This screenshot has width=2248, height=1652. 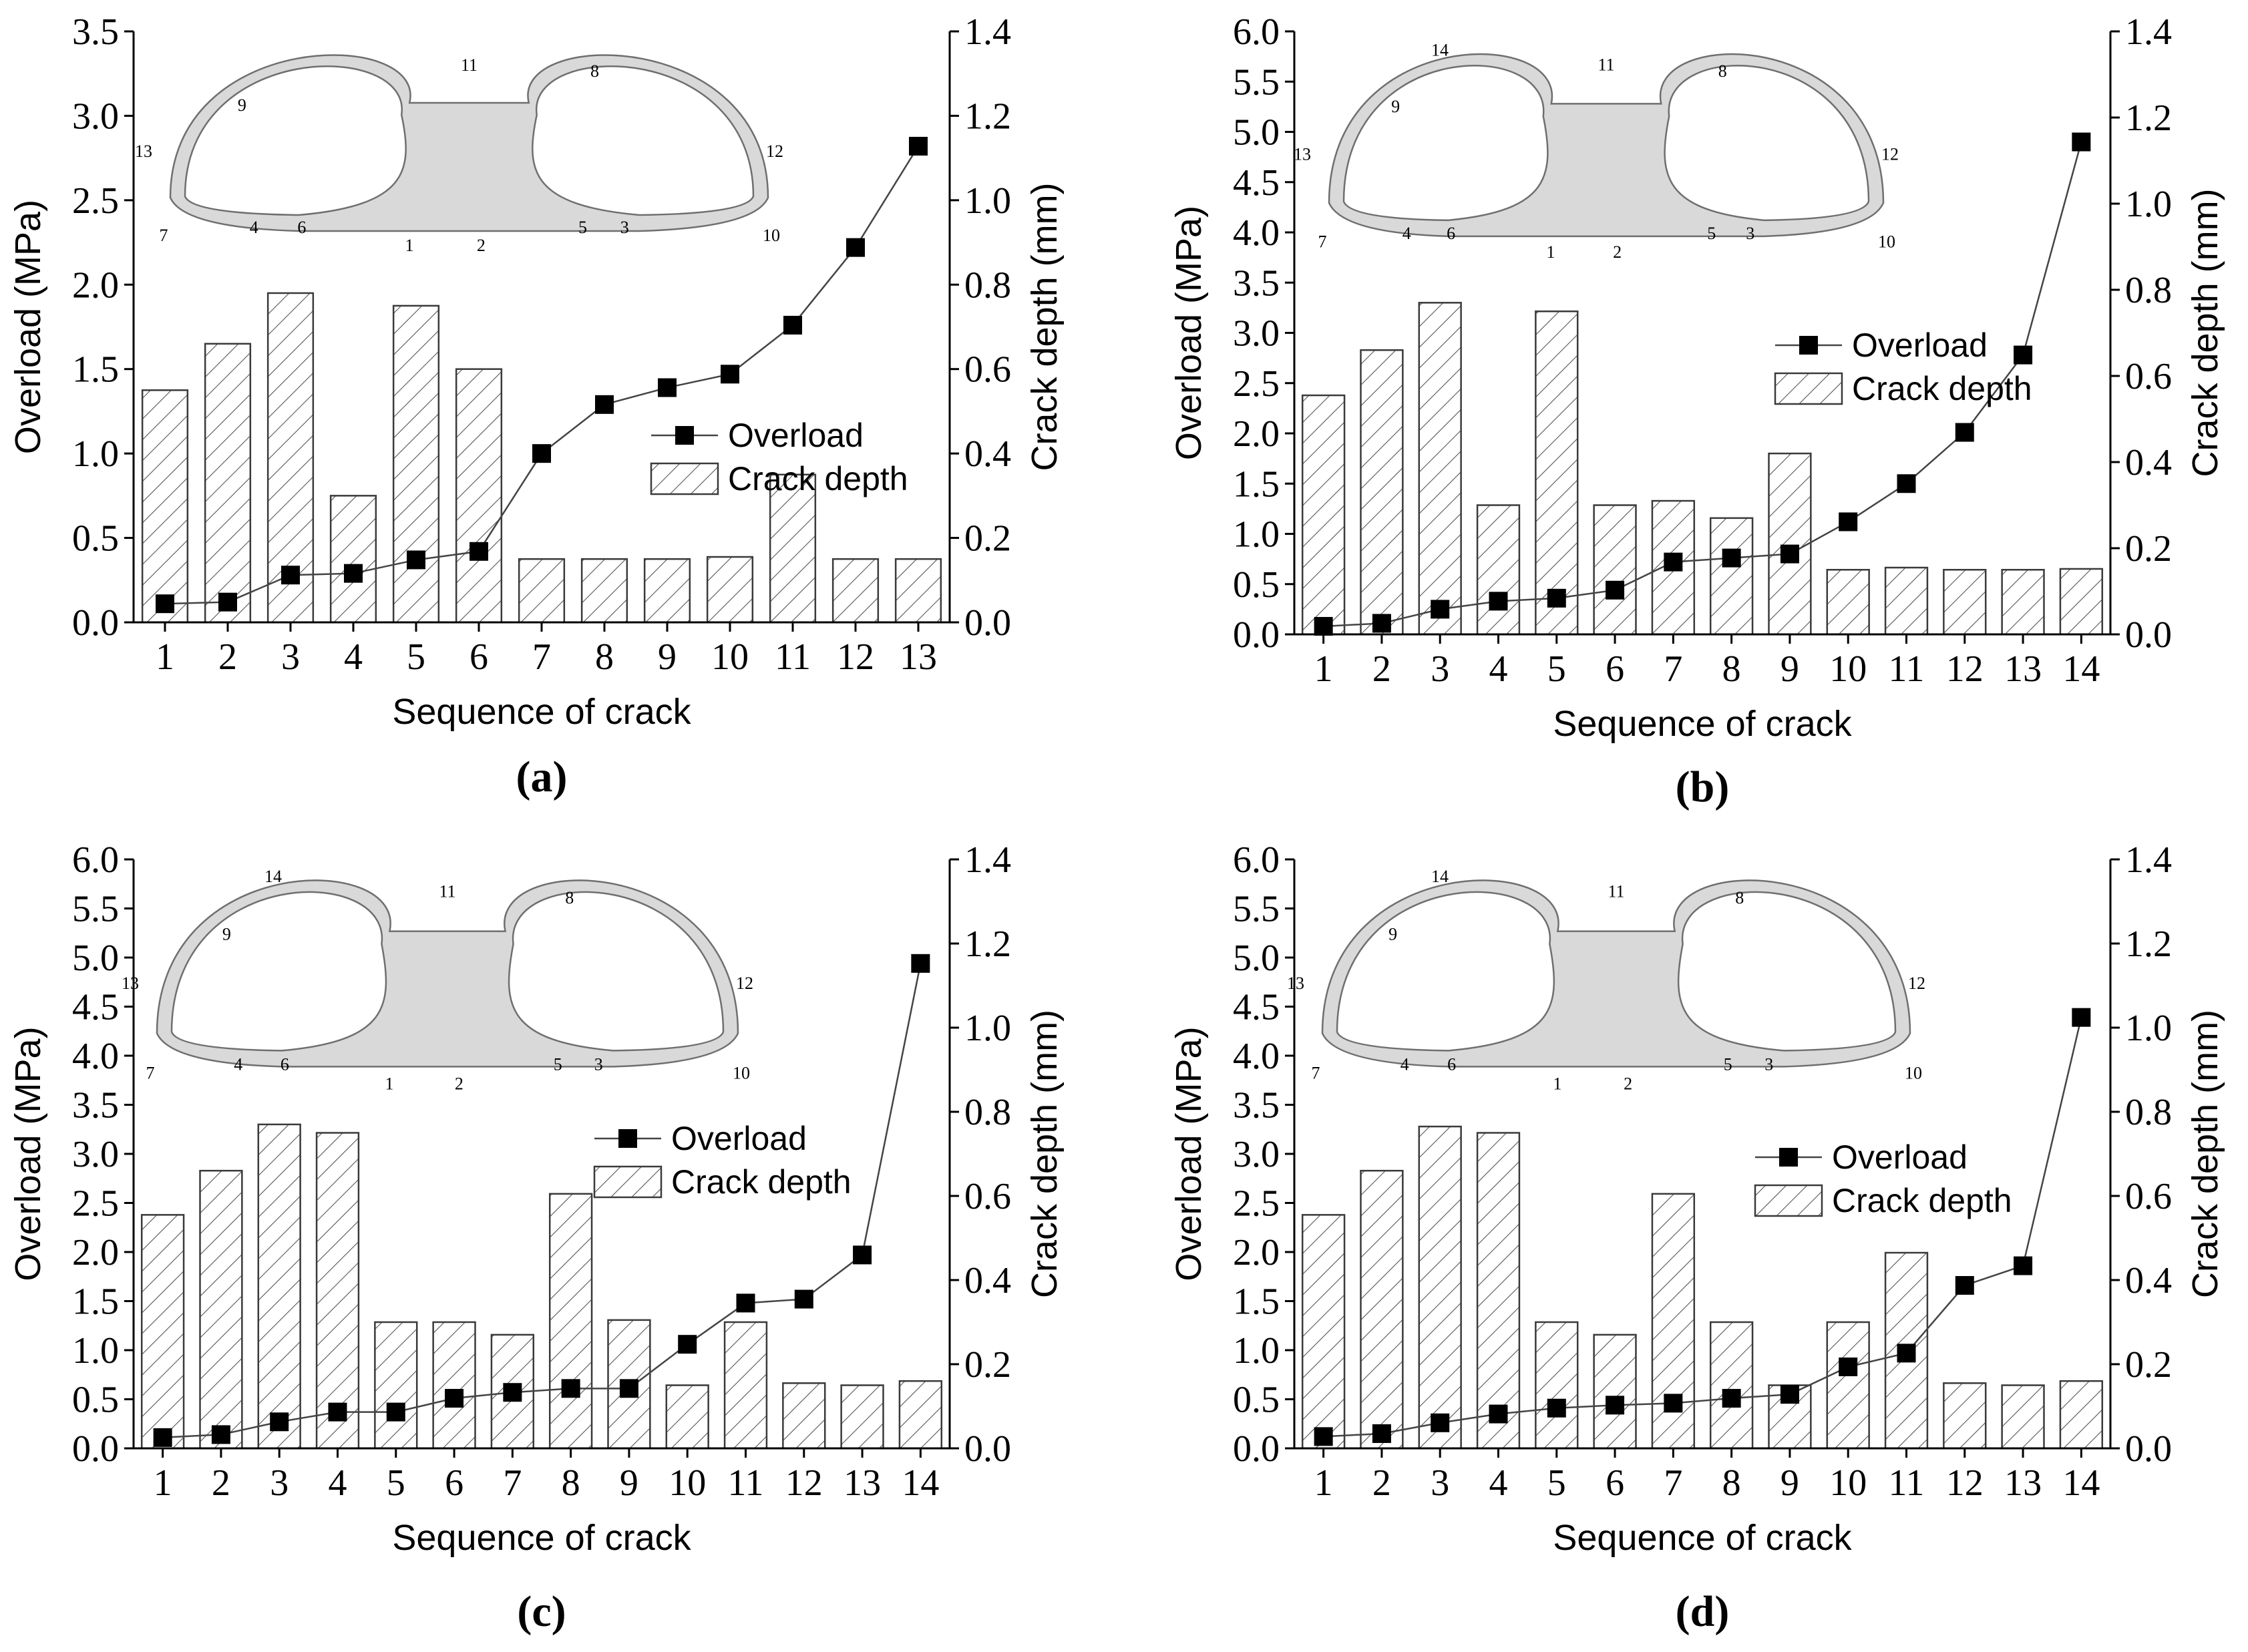 What do you see at coordinates (1256, 1351) in the screenshot?
I see `y-left-tick-label: 1.0` at bounding box center [1256, 1351].